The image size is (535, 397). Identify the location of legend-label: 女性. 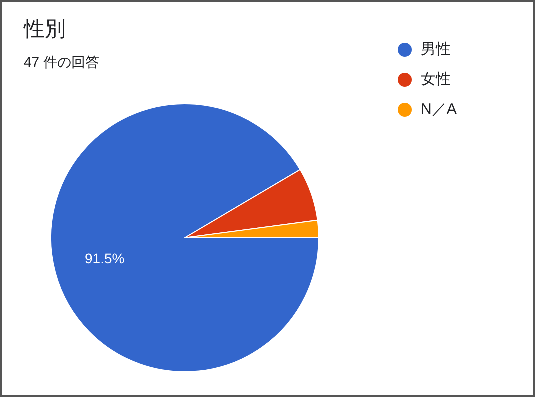
(436, 79).